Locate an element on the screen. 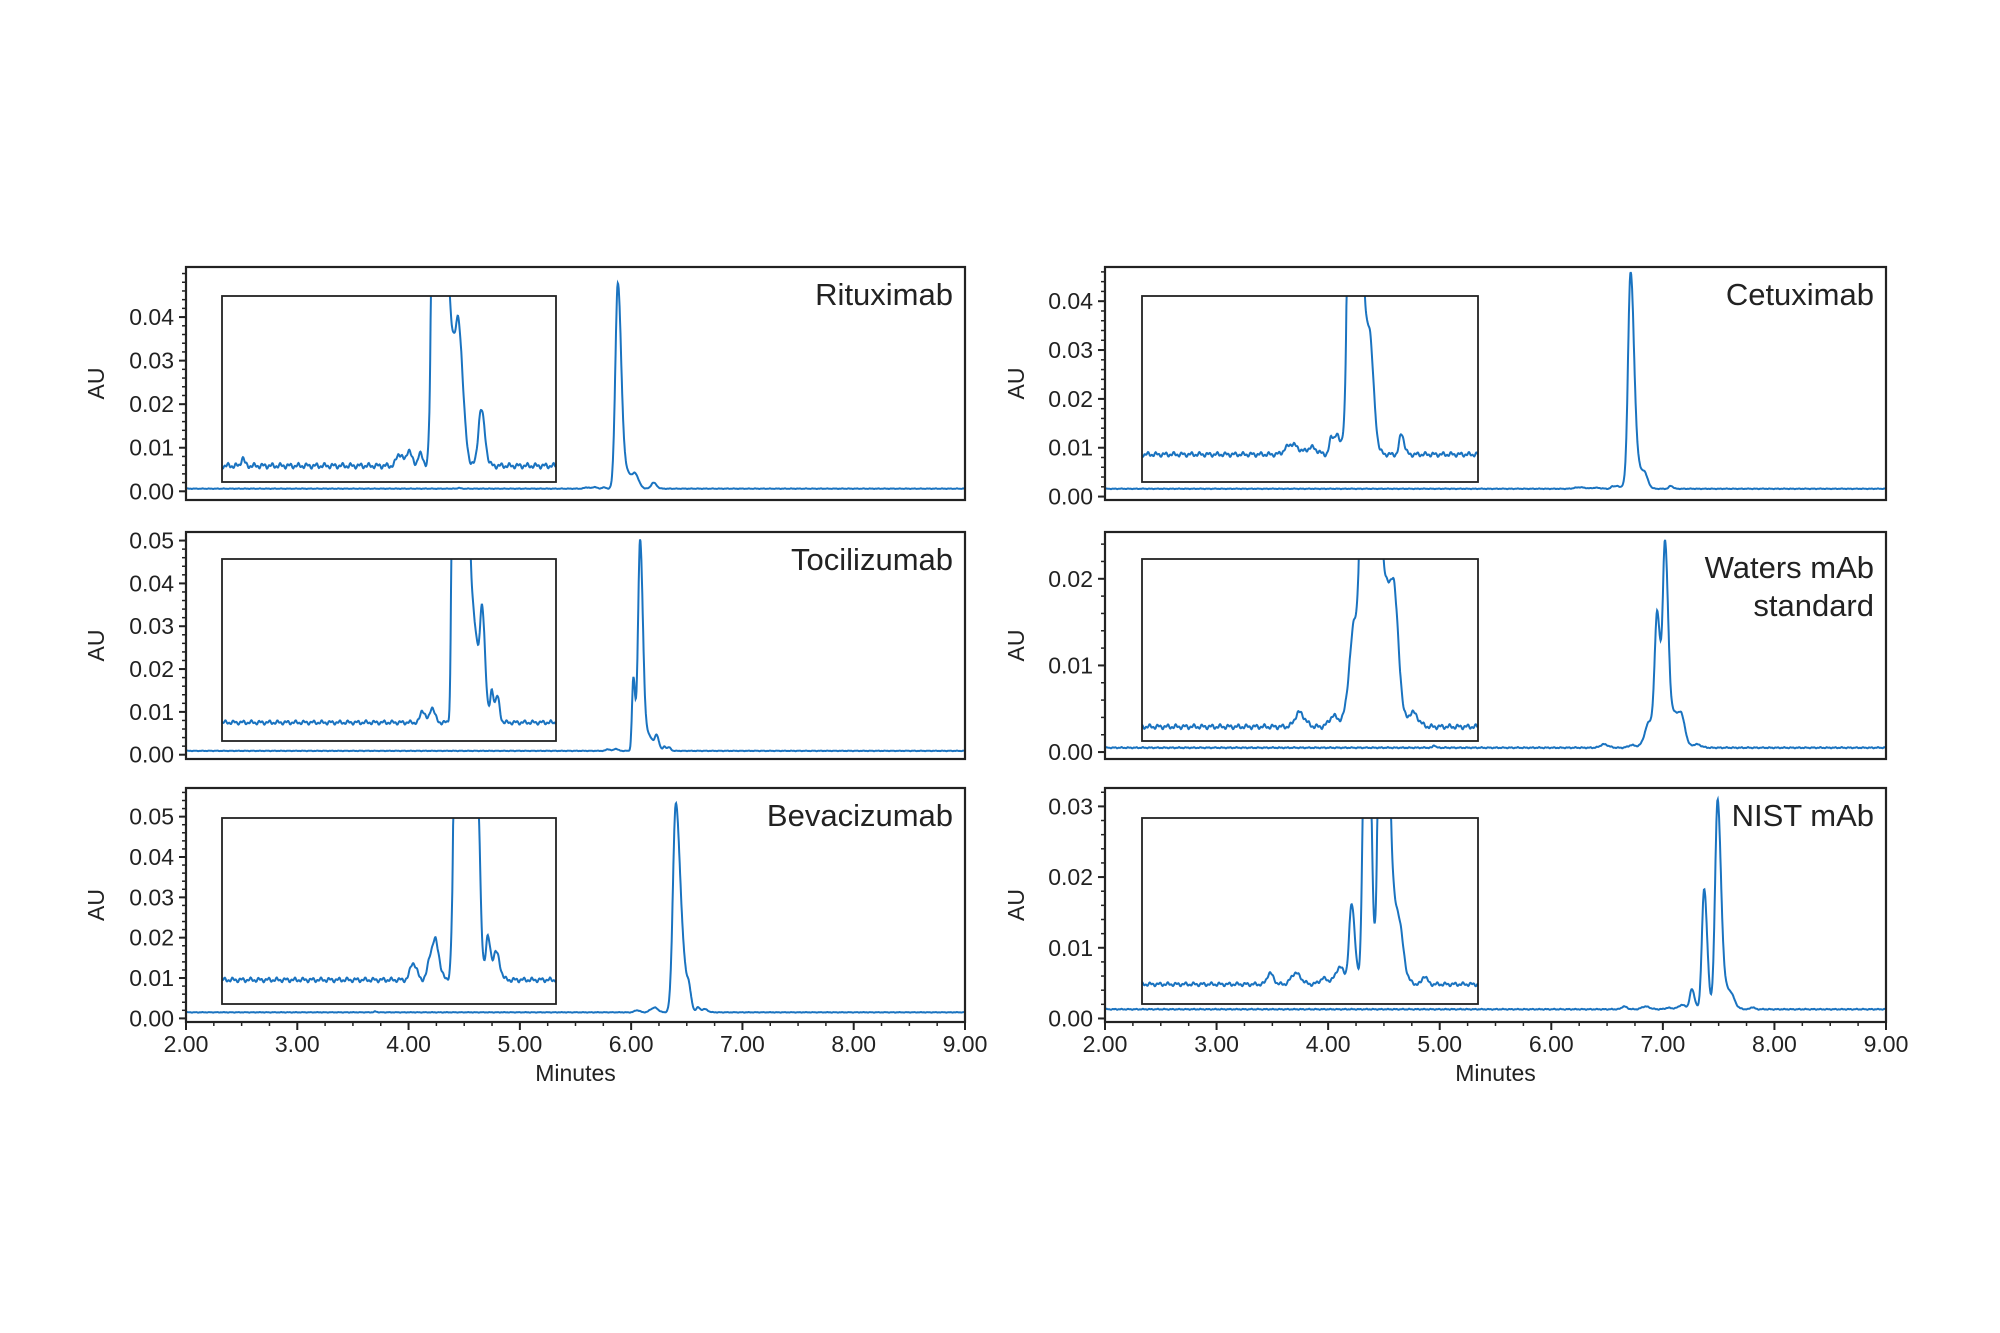  panel-title: standard is located at coordinates (1813, 605).